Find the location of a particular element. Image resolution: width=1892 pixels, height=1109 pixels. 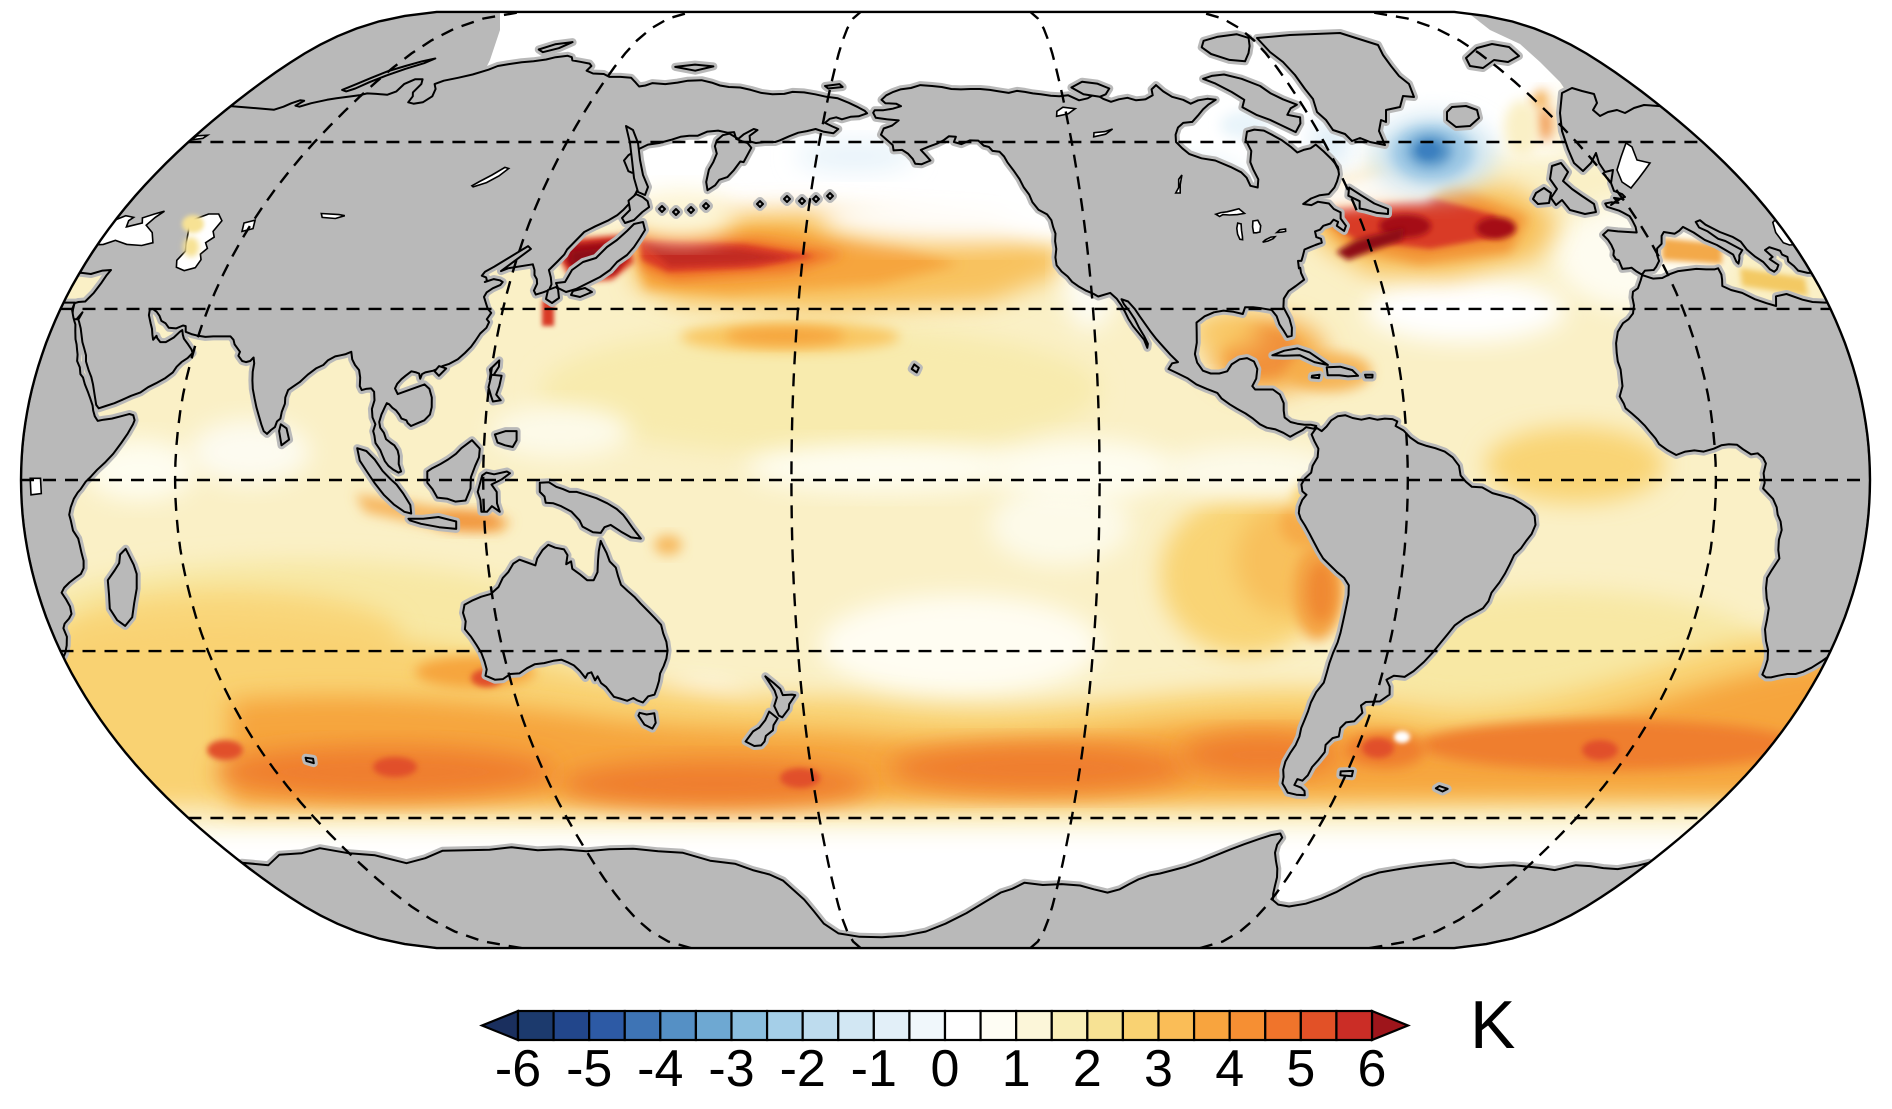

svg-text: -6 is located at coordinates (518, 1069).